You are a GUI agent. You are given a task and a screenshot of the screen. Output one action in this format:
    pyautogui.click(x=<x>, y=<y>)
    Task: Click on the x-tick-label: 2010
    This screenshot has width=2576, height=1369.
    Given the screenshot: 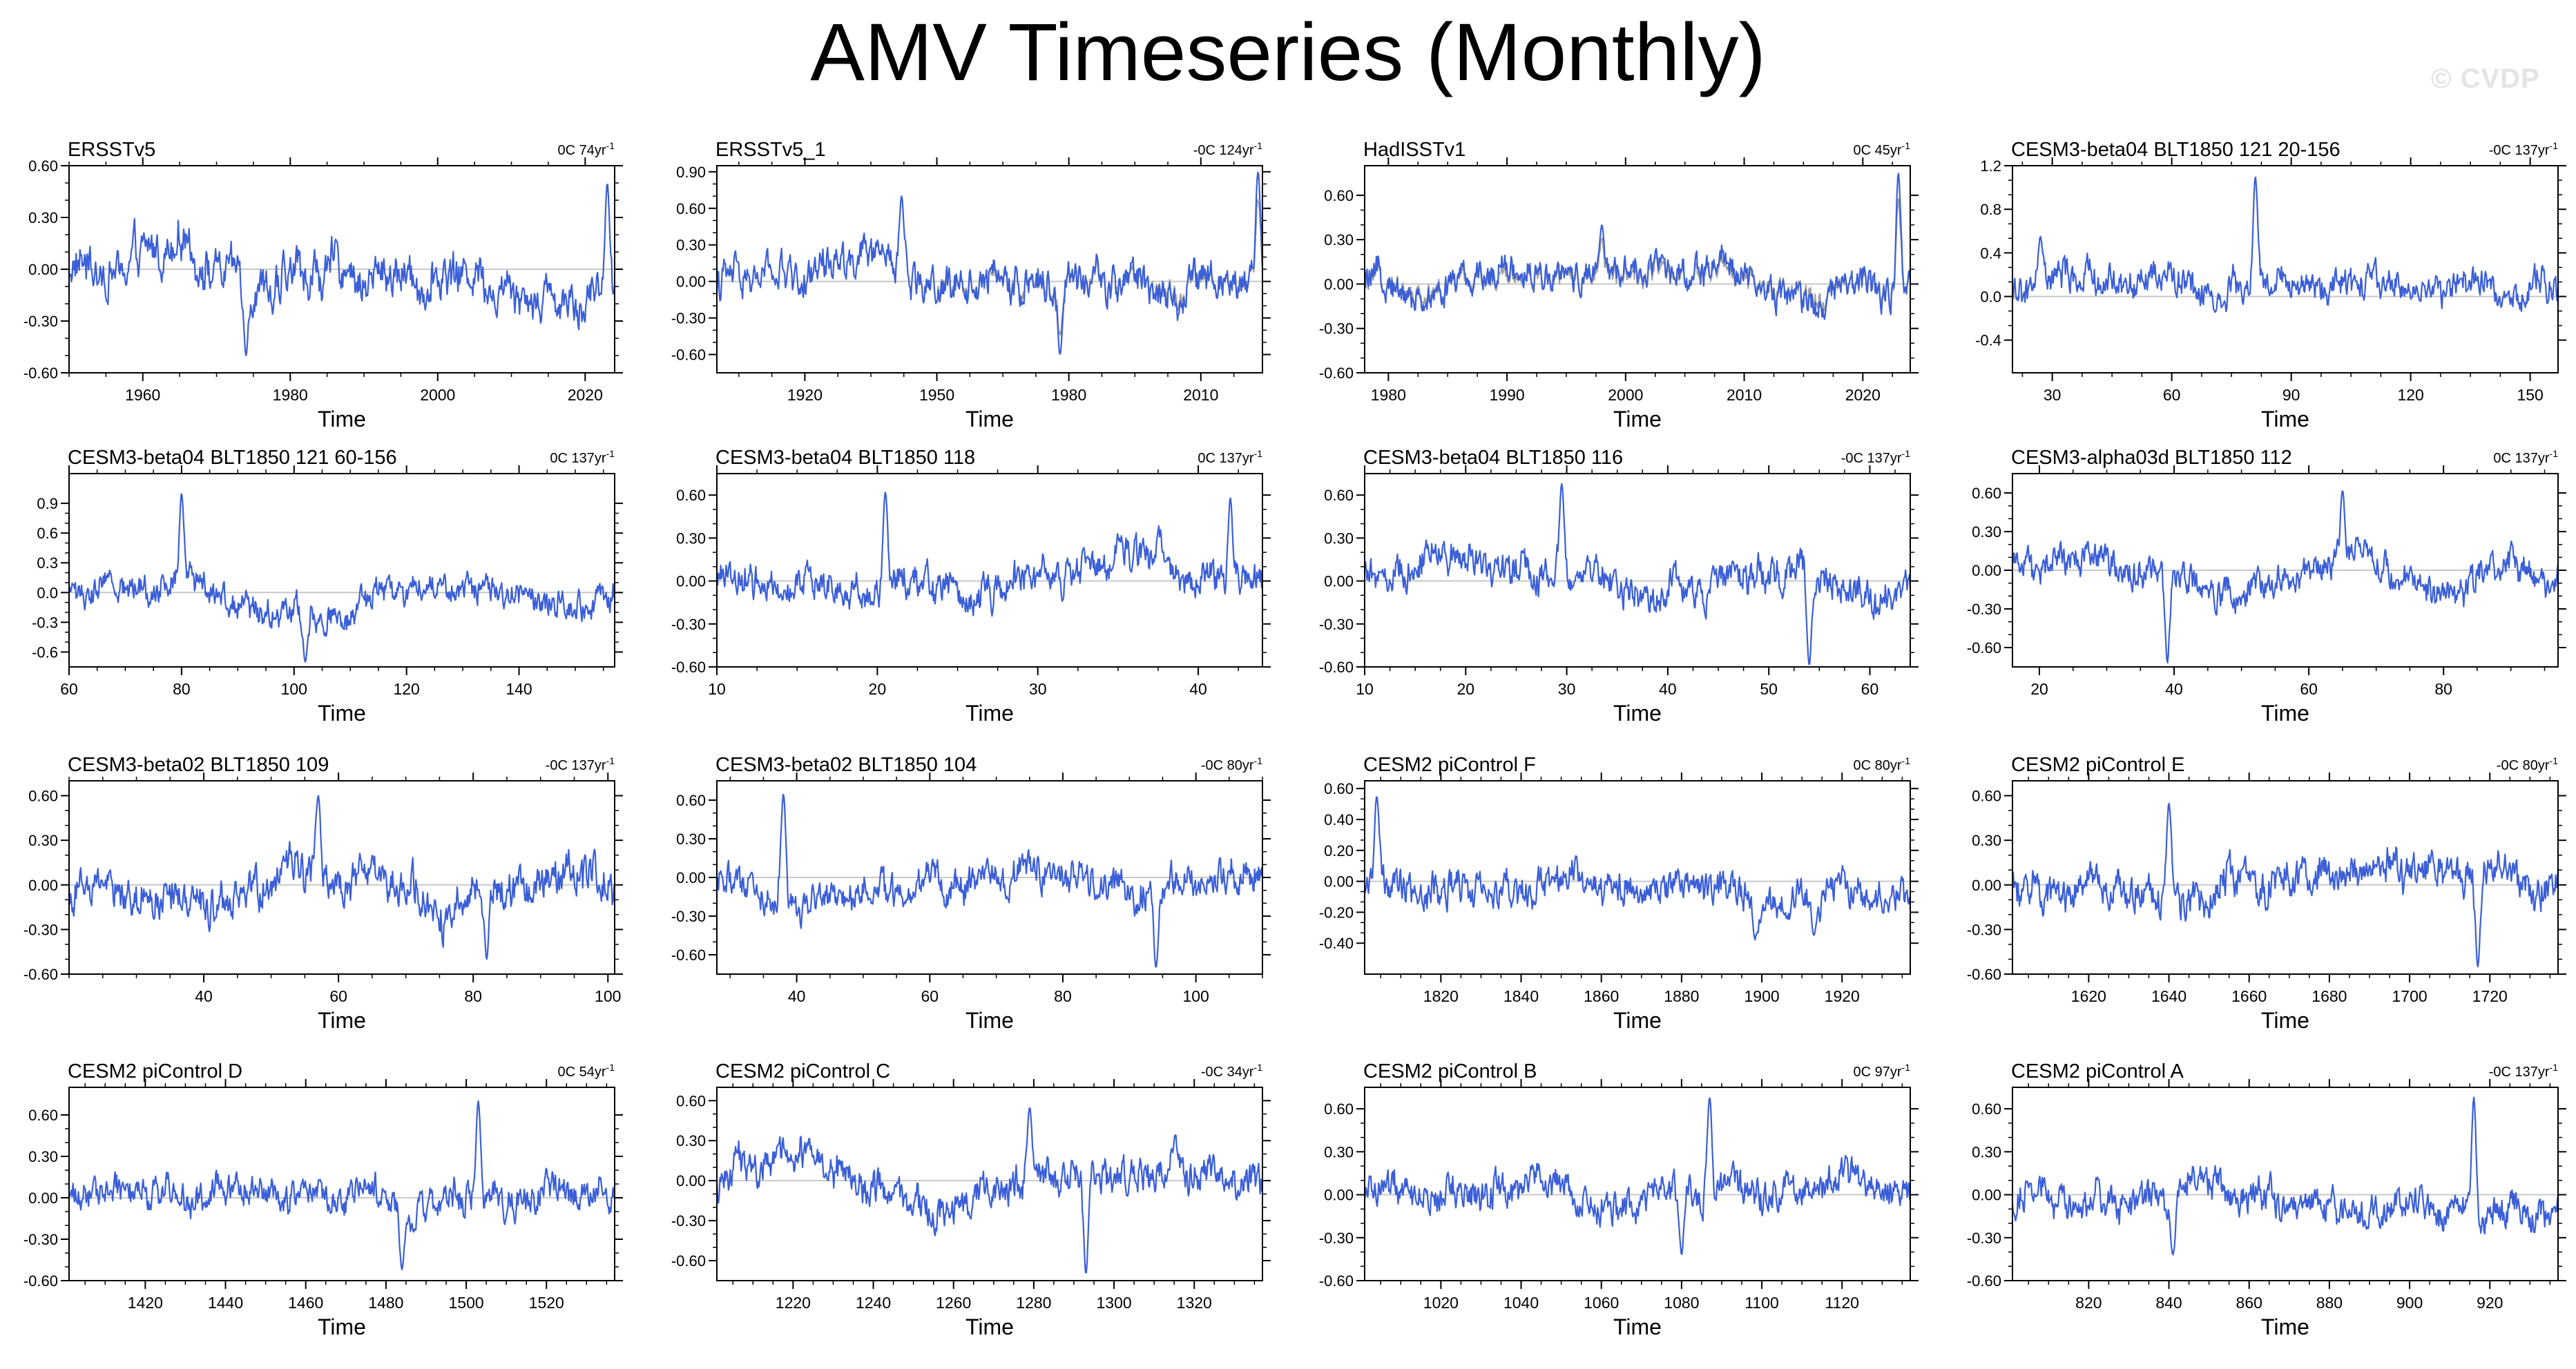 What is the action you would take?
    pyautogui.click(x=1744, y=395)
    